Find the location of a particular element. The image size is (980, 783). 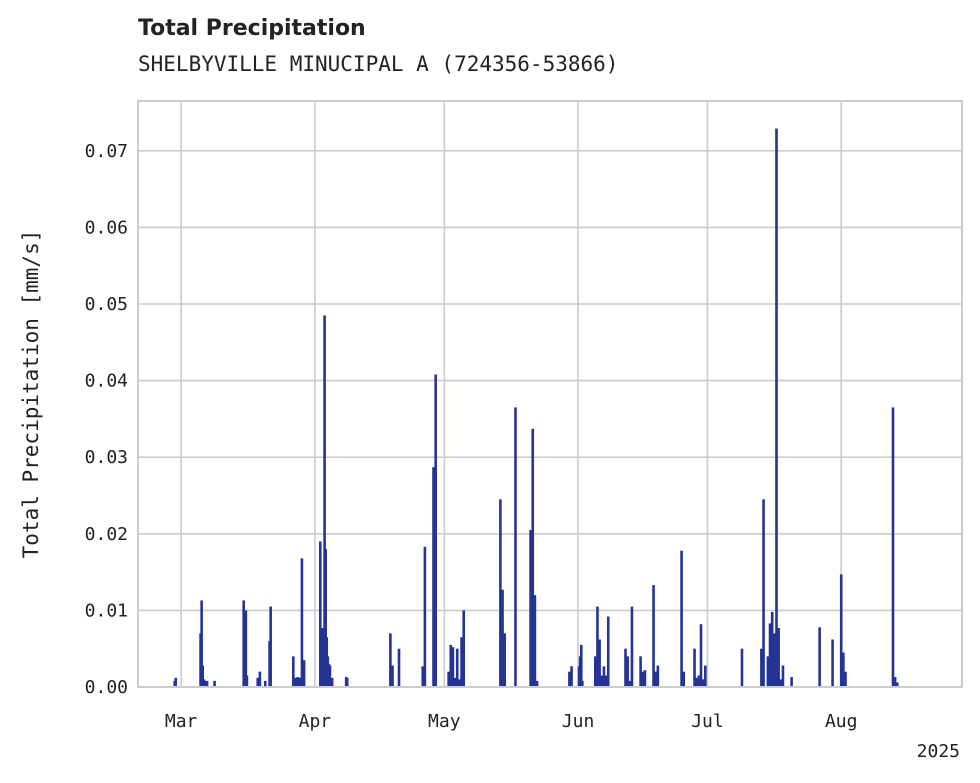

x-axis-ticks: Mar Apr May Jun Jul Aug is located at coordinates (511, 721).